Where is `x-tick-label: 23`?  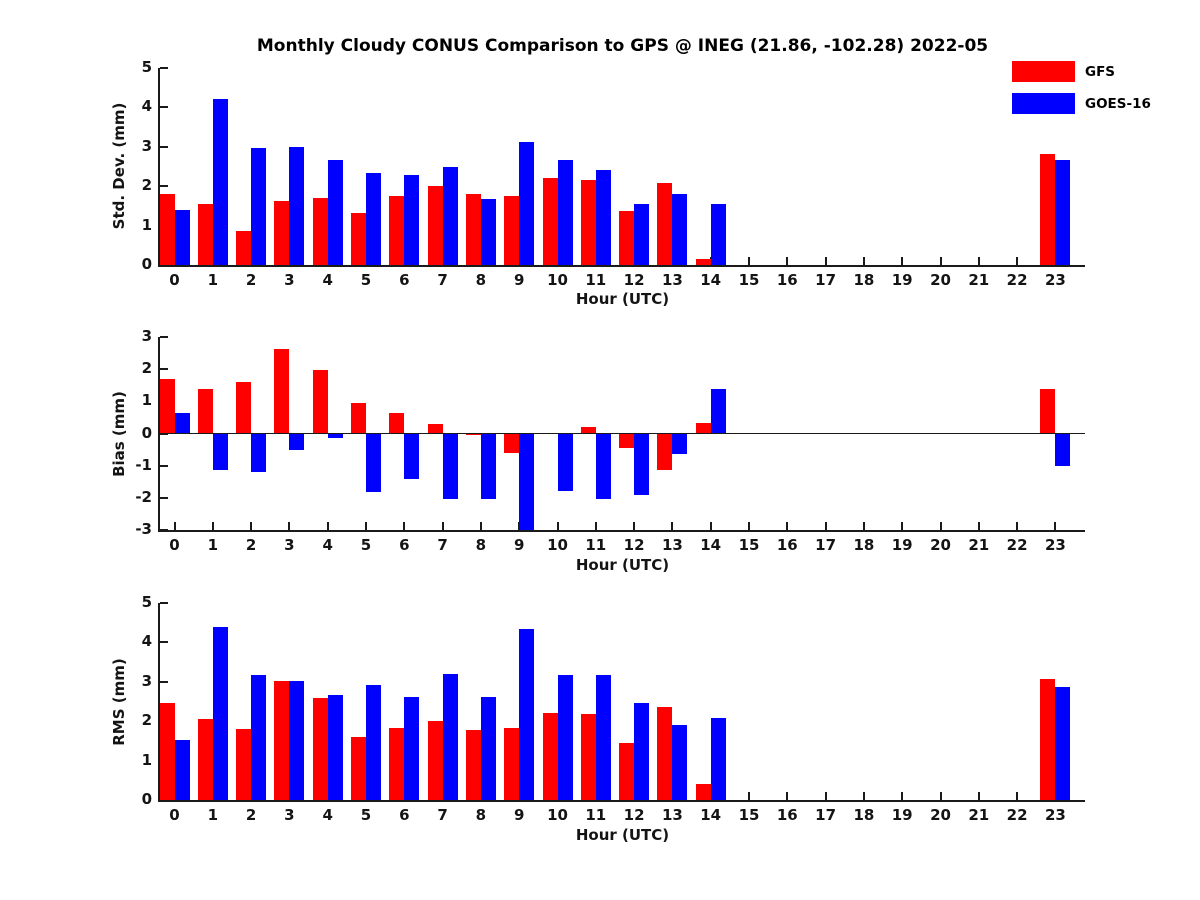 x-tick-label: 23 is located at coordinates (1055, 280).